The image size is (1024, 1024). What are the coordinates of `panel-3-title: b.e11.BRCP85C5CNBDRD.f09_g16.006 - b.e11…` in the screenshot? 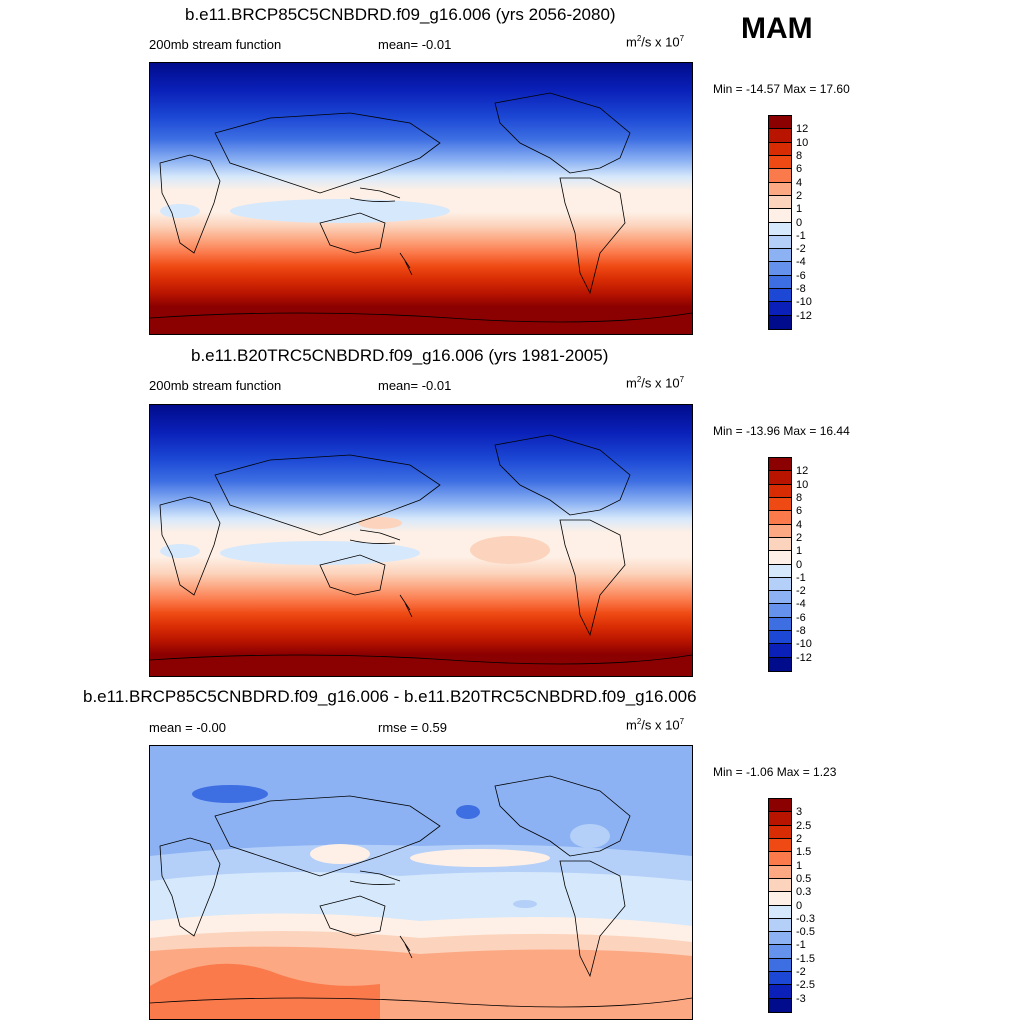 It's located at (390, 696).